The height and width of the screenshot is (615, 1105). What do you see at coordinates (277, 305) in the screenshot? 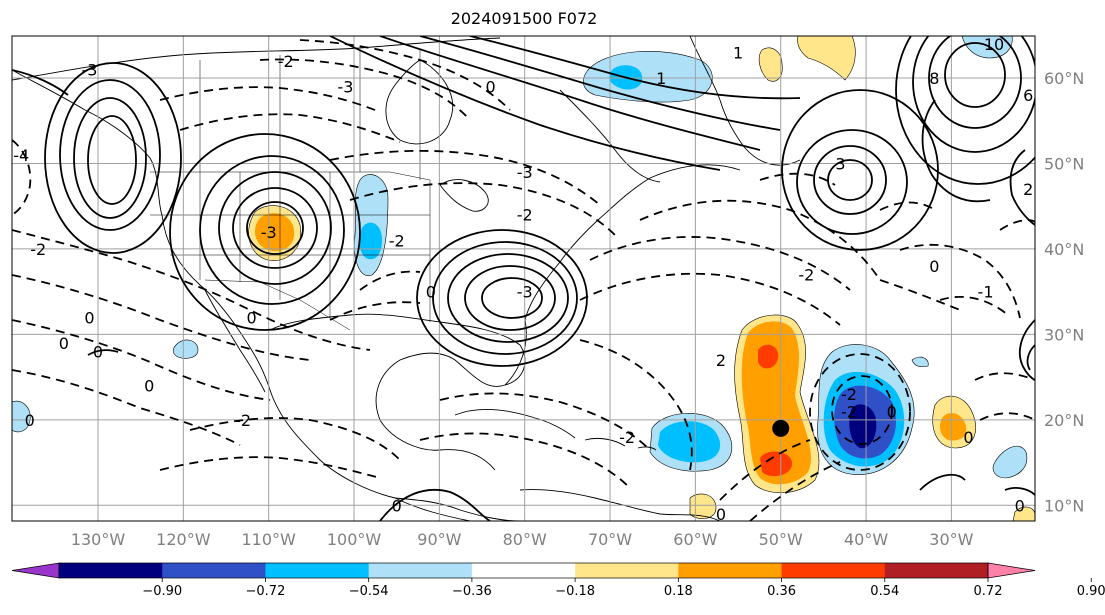
I see `us-mexico-border` at bounding box center [277, 305].